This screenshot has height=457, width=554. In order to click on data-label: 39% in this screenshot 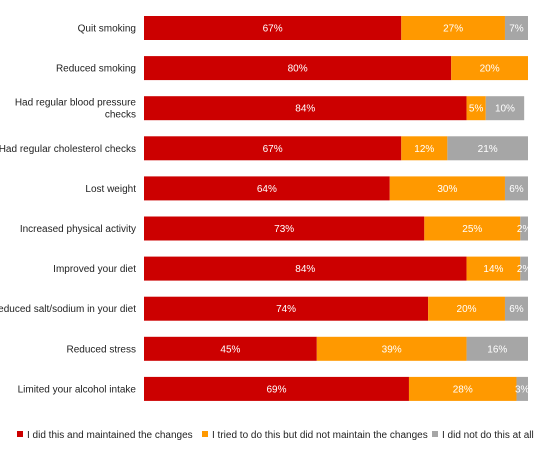, I will do `click(392, 349)`.